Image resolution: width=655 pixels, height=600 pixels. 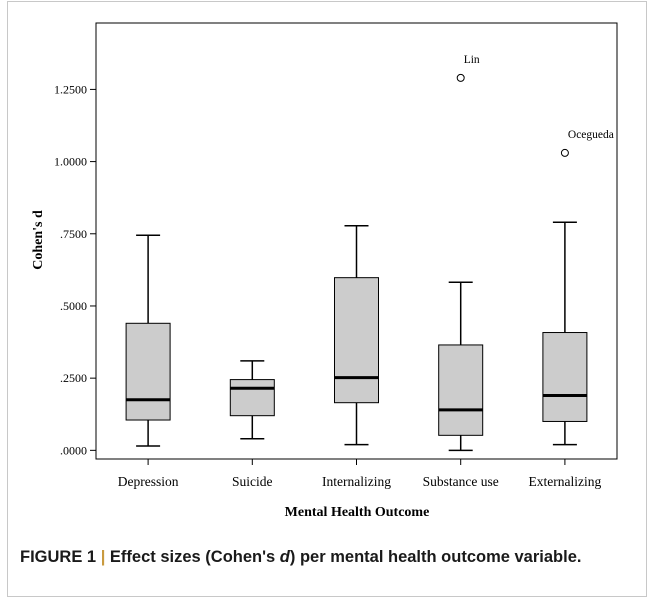 What do you see at coordinates (356, 481) in the screenshot?
I see `x-tick-label: Internalizing` at bounding box center [356, 481].